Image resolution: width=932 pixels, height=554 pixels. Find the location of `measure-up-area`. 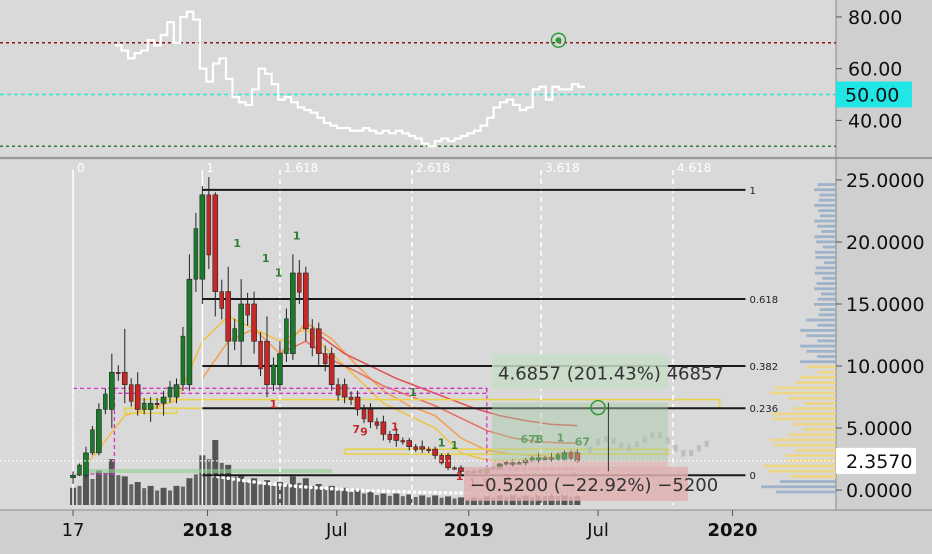

measure-up-area is located at coordinates (580, 431).